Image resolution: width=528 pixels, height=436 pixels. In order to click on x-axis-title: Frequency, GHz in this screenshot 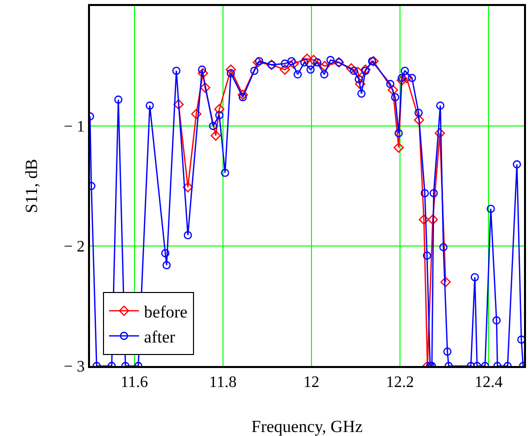, I will do `click(307, 426)`.